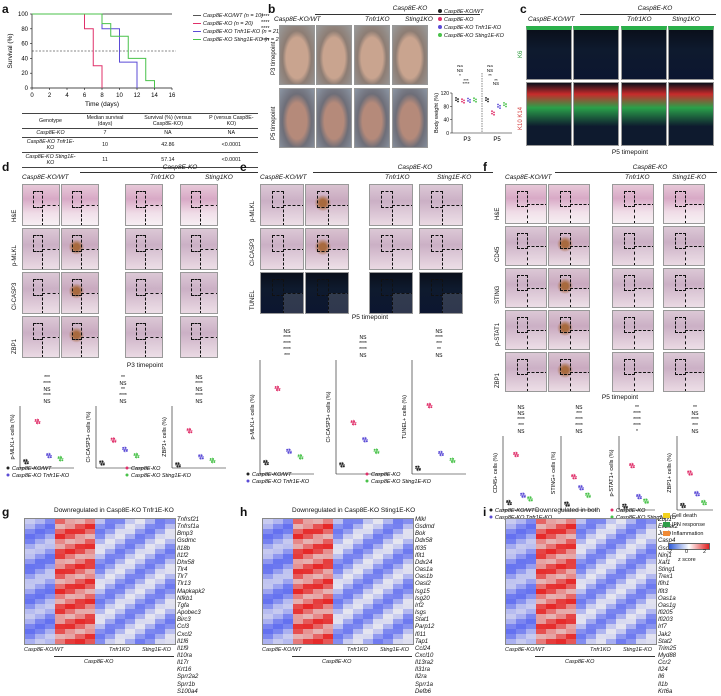 The height and width of the screenshot is (696, 721). Describe the element at coordinates (32, 469) in the screenshot. I see `d-legend-label: Casp8E-KO/WT` at that location.